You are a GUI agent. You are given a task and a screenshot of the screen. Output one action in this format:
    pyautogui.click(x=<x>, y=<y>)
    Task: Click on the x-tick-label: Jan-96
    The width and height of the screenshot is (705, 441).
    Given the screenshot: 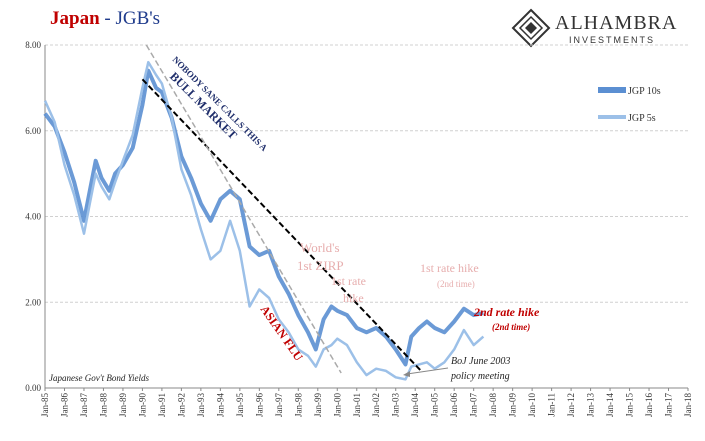 What is the action you would take?
    pyautogui.click(x=259, y=405)
    